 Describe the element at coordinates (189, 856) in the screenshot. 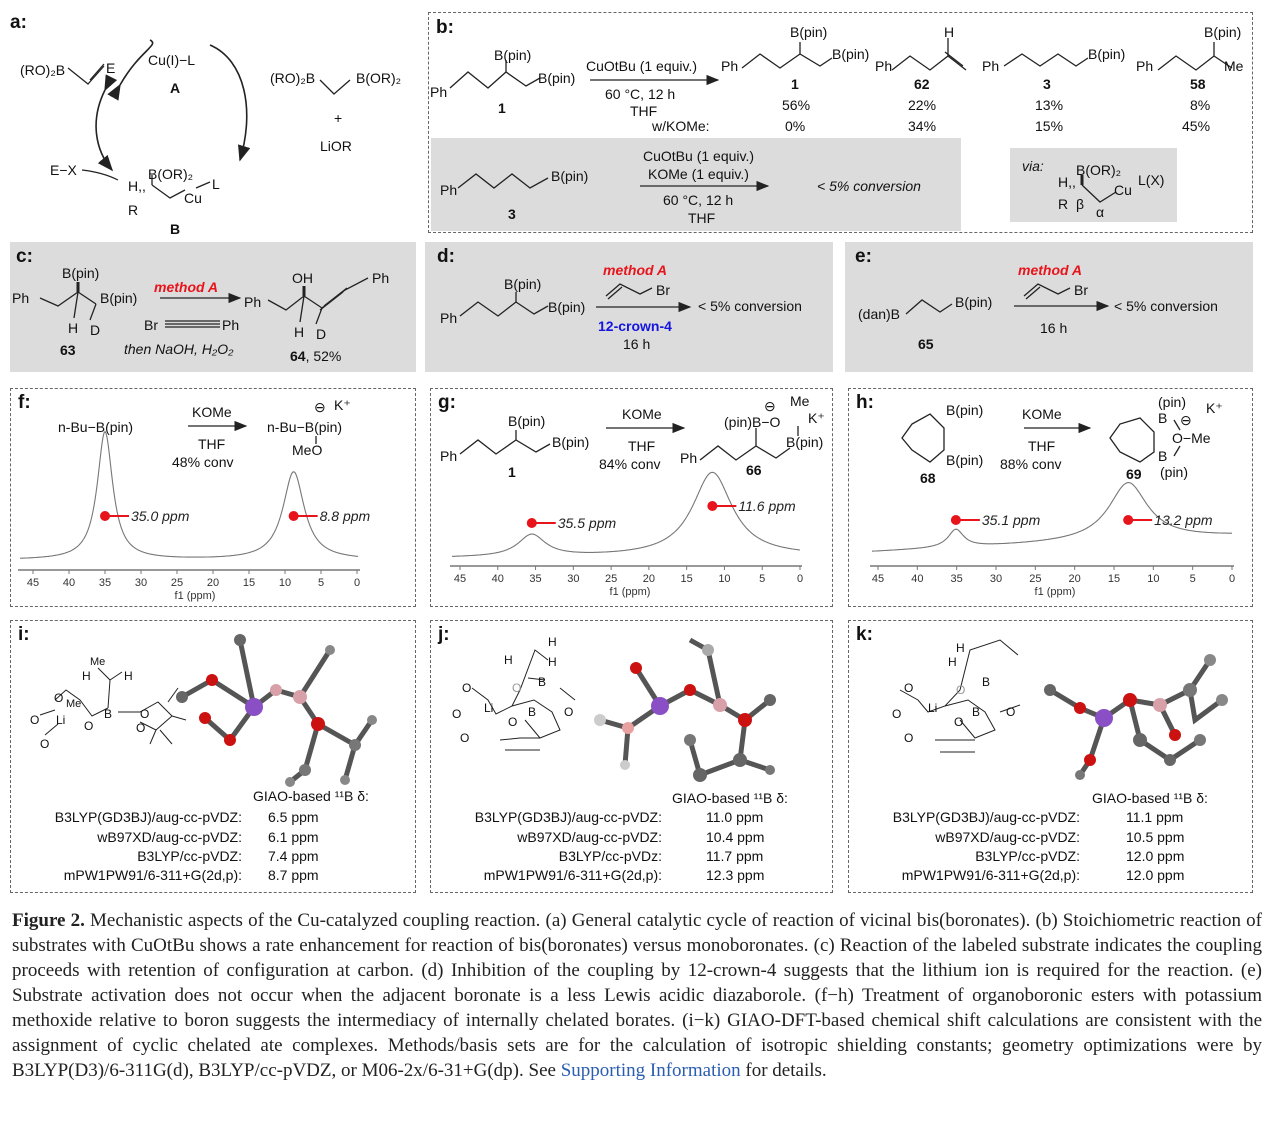

I see `method-name: B3LYP/cc-pVDZ:` at that location.